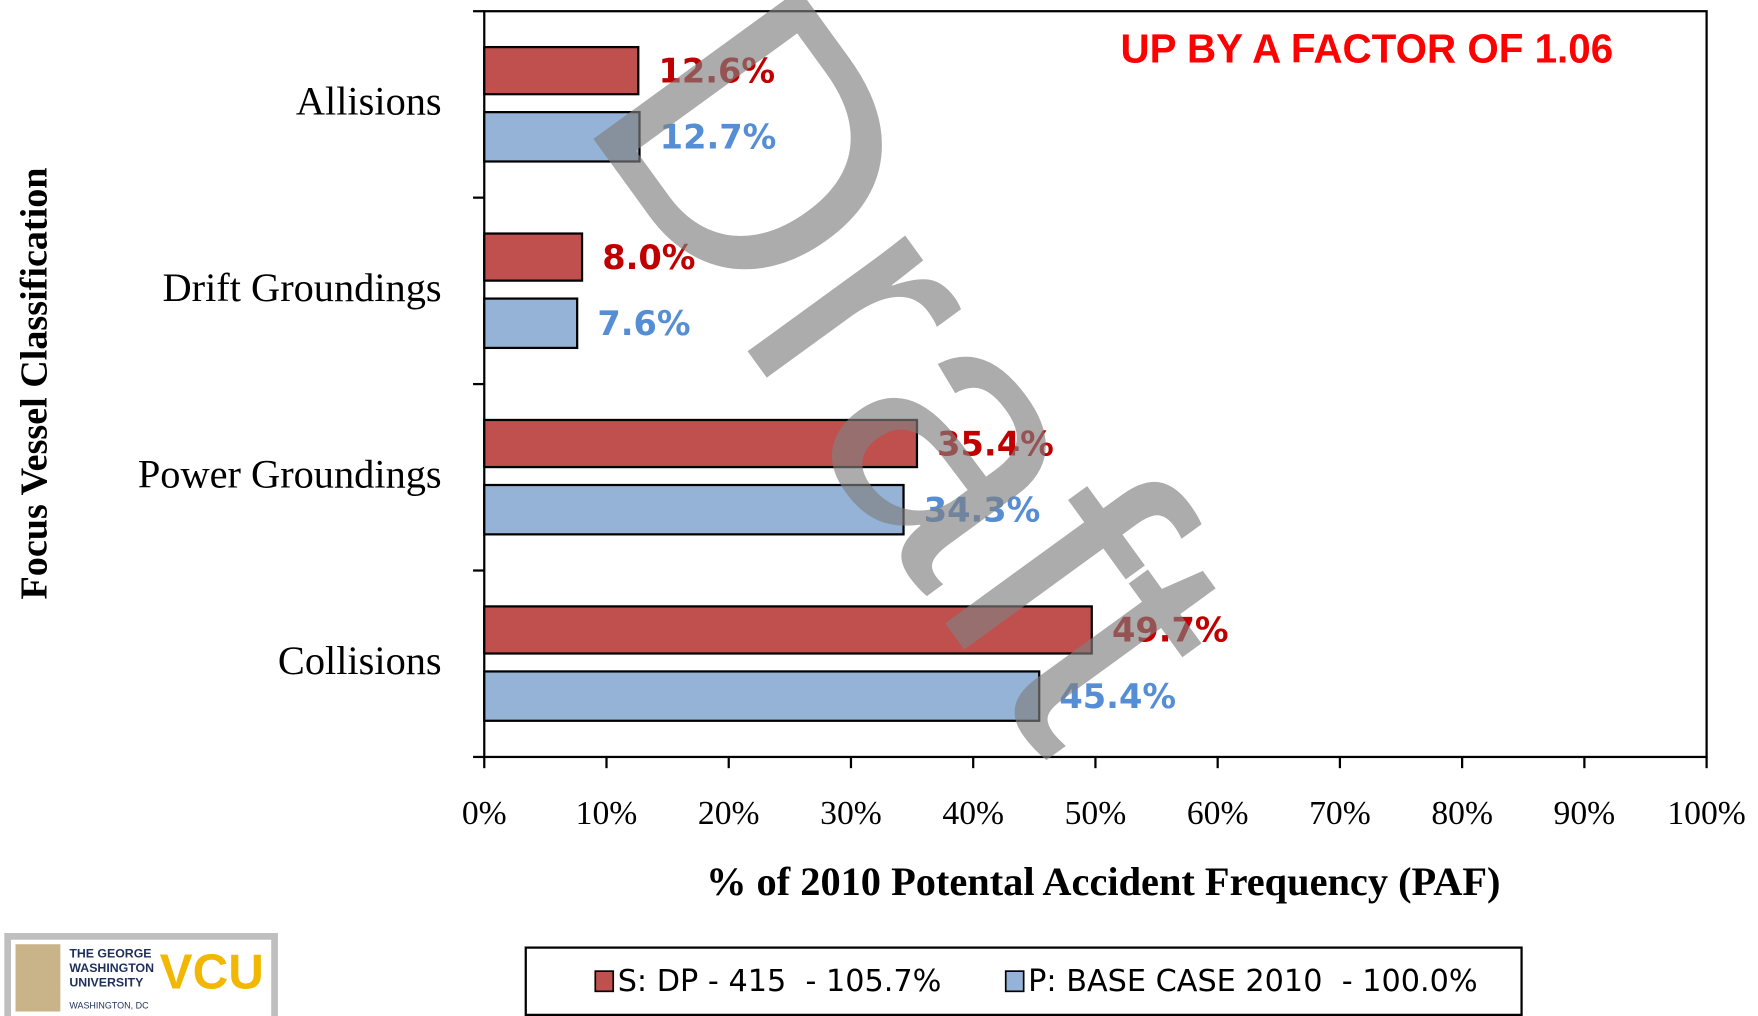  I want to click on legend-label: S: DP - 415 - 105.7%, so click(780, 981).